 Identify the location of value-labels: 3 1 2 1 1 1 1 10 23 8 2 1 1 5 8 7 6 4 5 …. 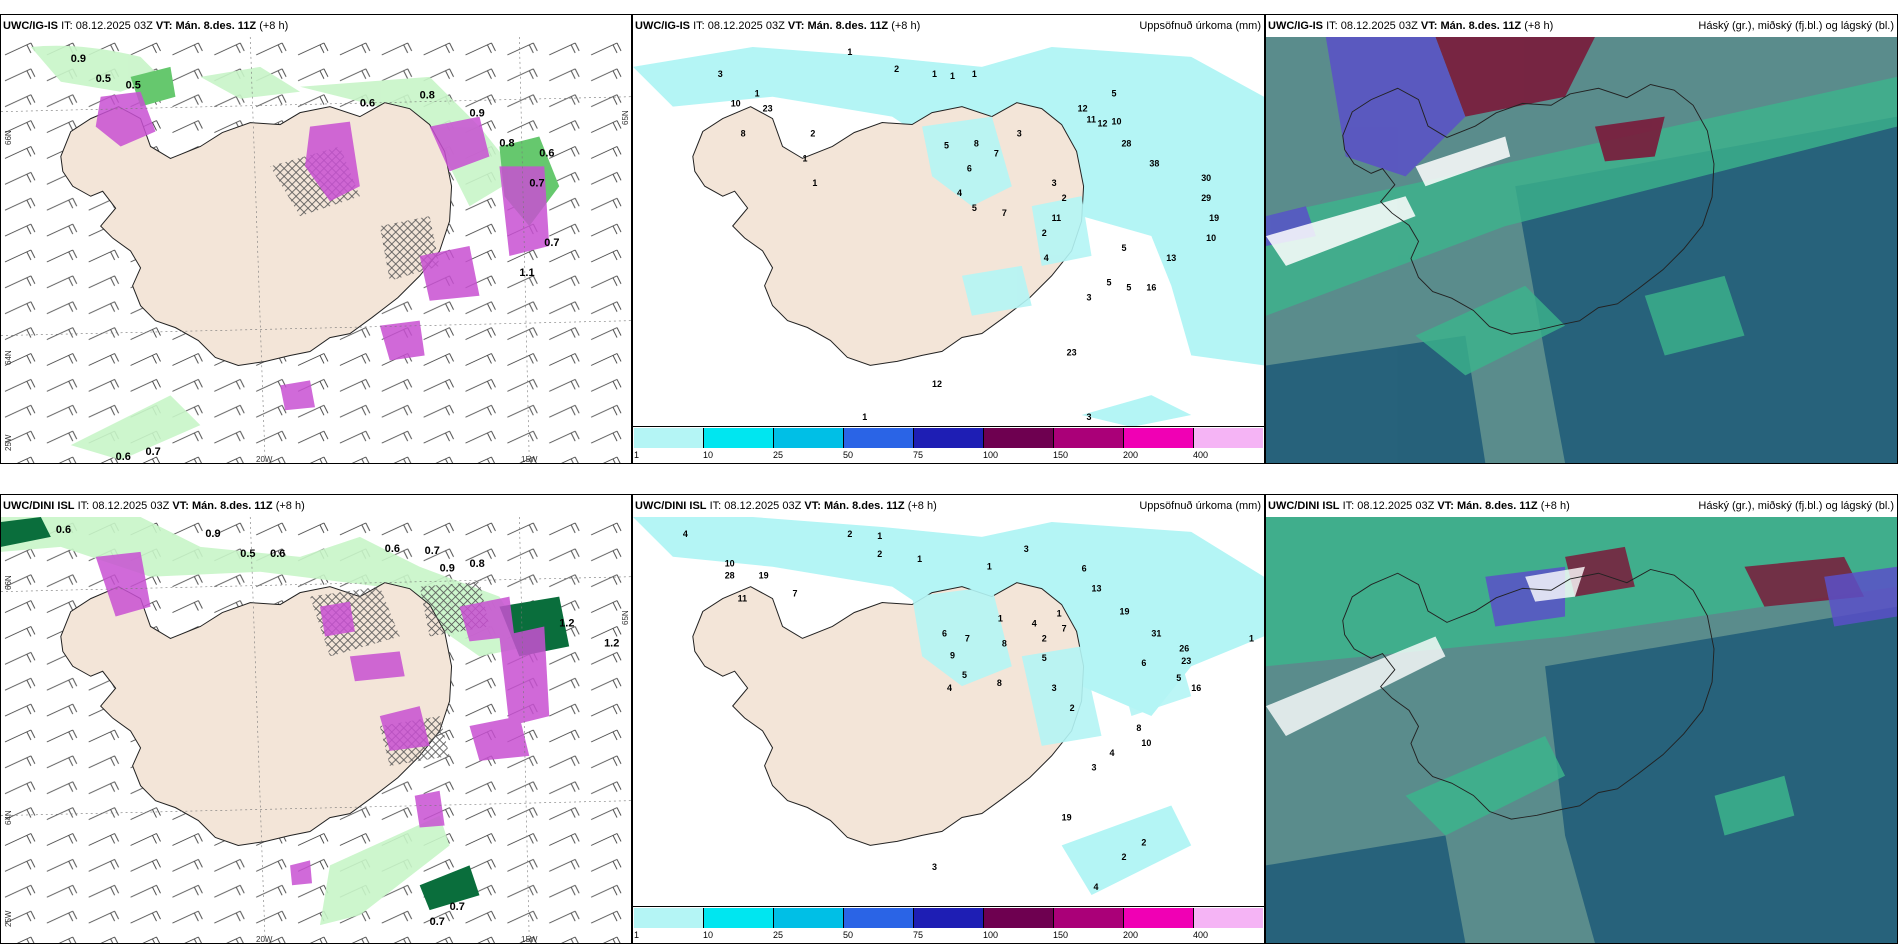
(968, 234).